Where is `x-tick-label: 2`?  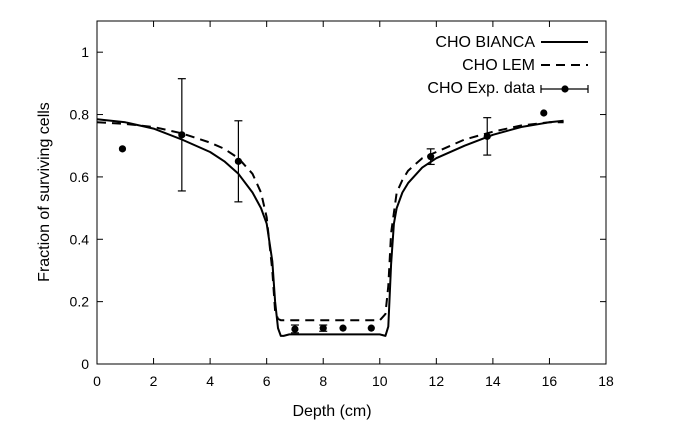
x-tick-label: 2 is located at coordinates (154, 381).